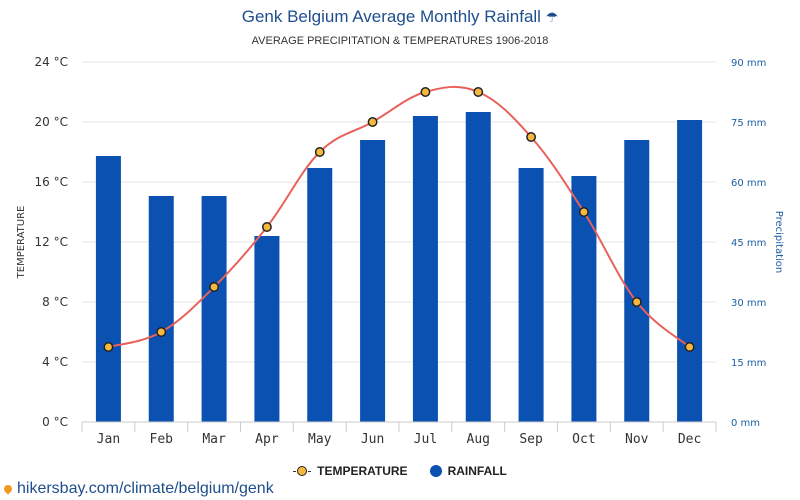 This screenshot has width=800, height=500. What do you see at coordinates (531, 439) in the screenshot?
I see `x-tick-label: Sep` at bounding box center [531, 439].